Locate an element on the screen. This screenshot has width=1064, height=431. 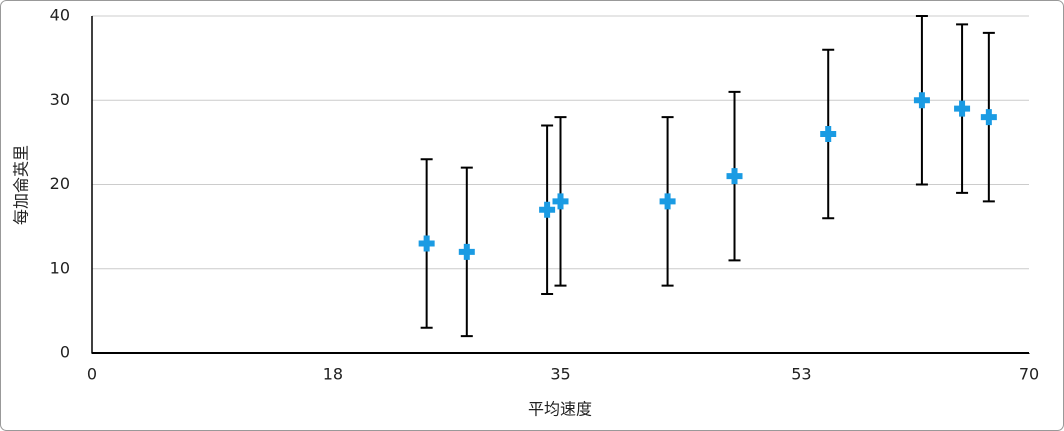
y-tick-label: 0 is located at coordinates (65, 352).